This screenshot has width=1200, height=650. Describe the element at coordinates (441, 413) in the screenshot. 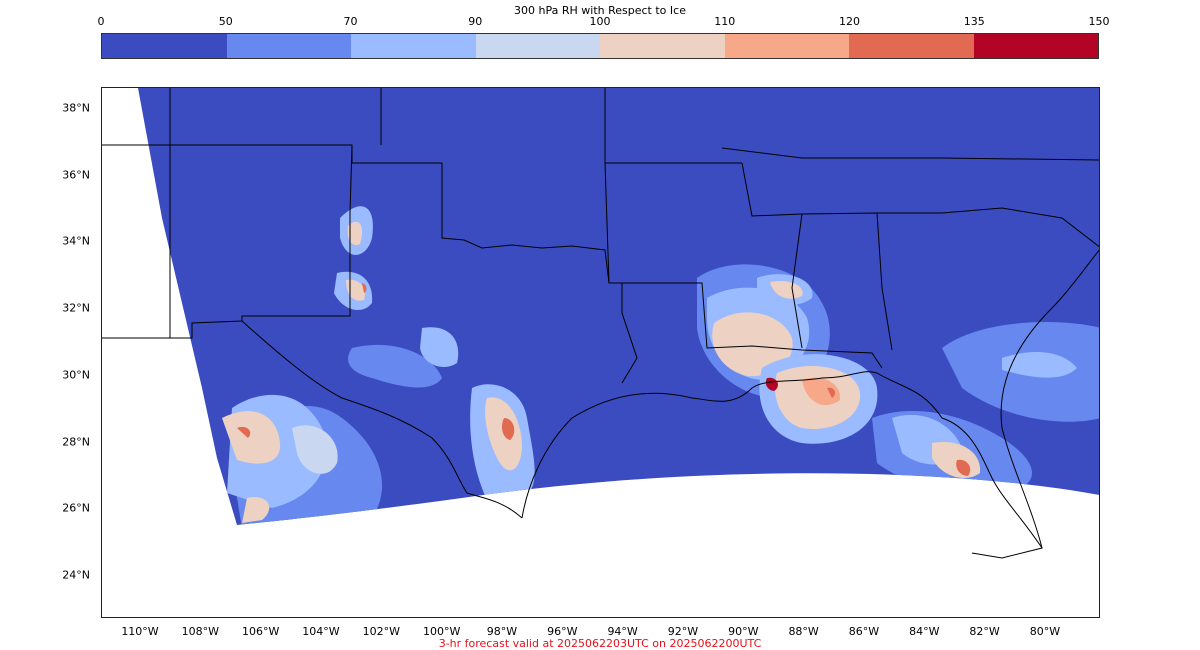

I see `moist-area-south-texas` at that location.